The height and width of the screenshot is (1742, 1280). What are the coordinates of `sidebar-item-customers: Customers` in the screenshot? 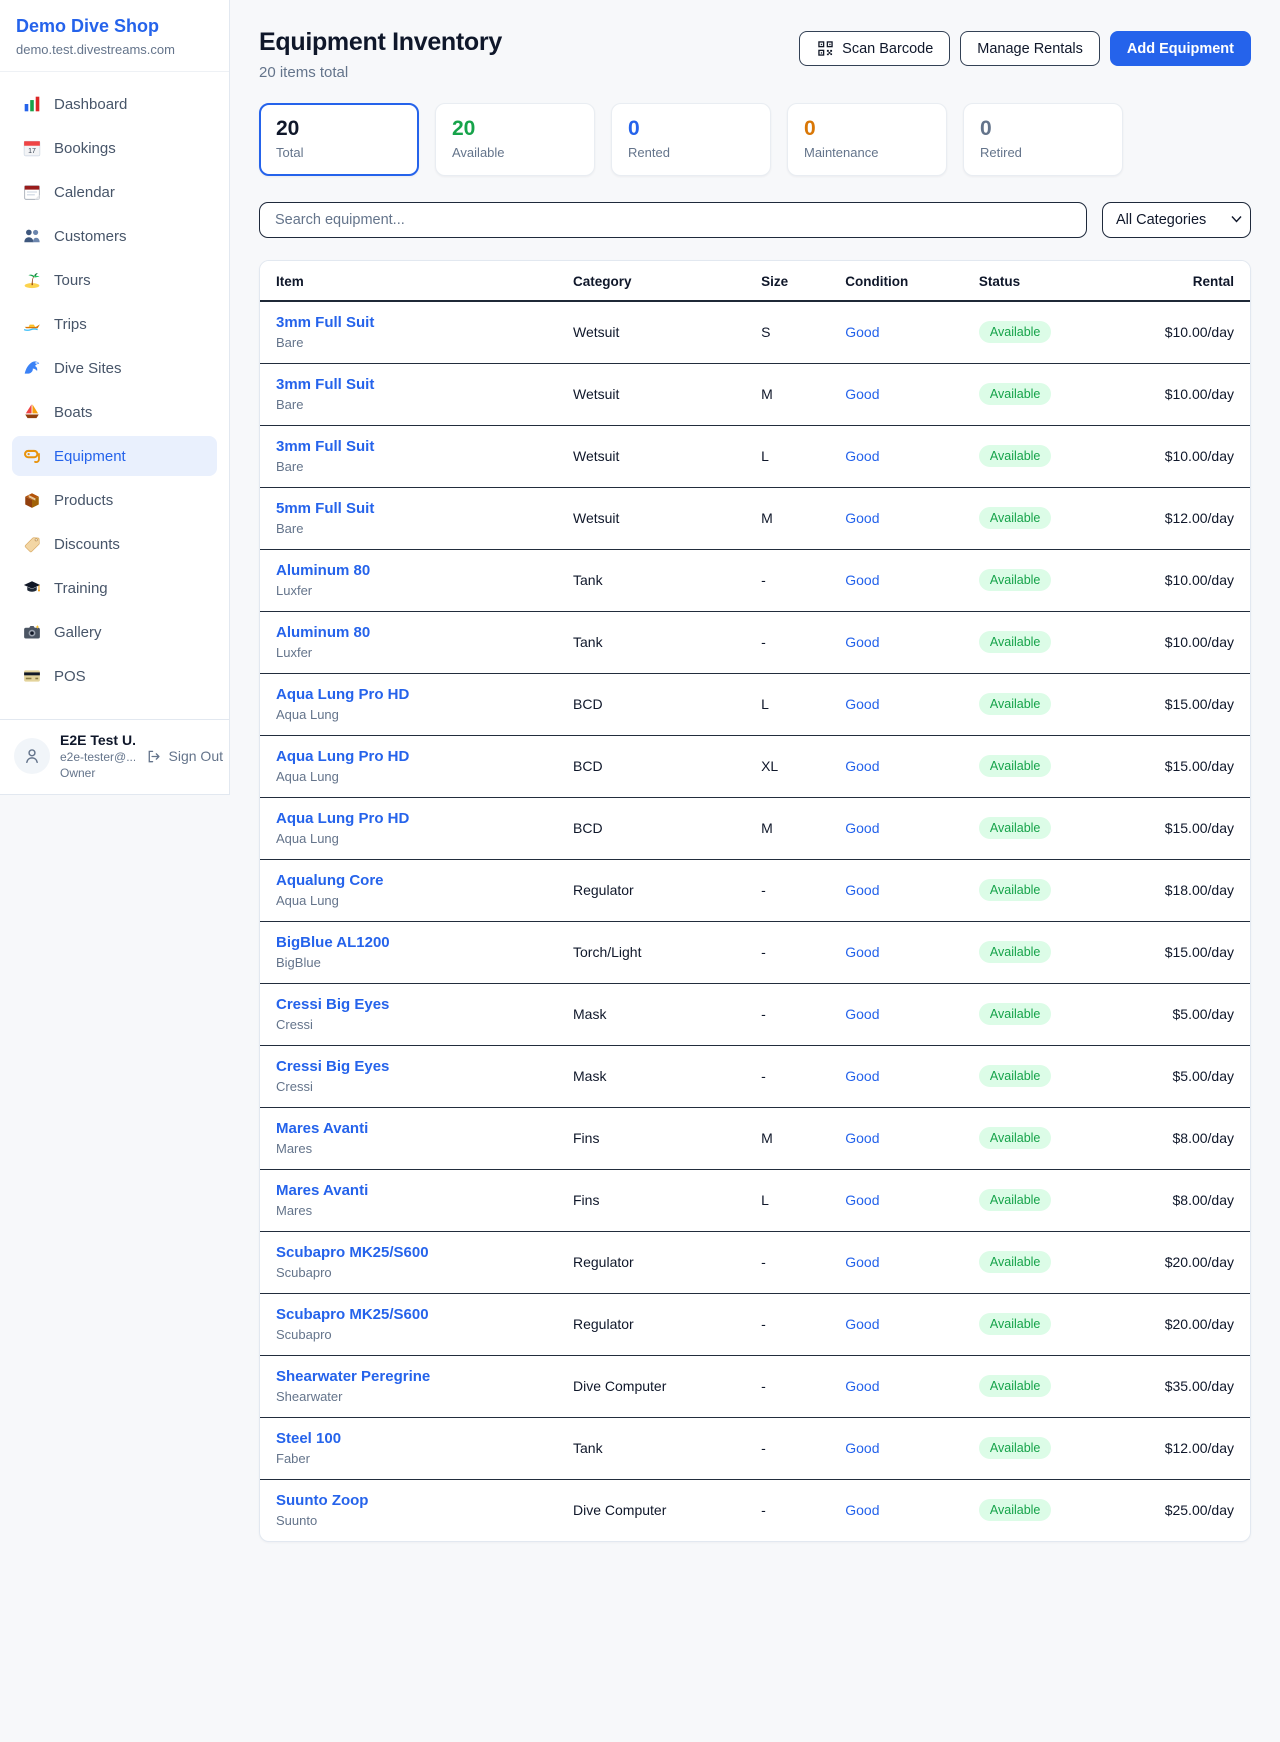 It's located at (114, 236).